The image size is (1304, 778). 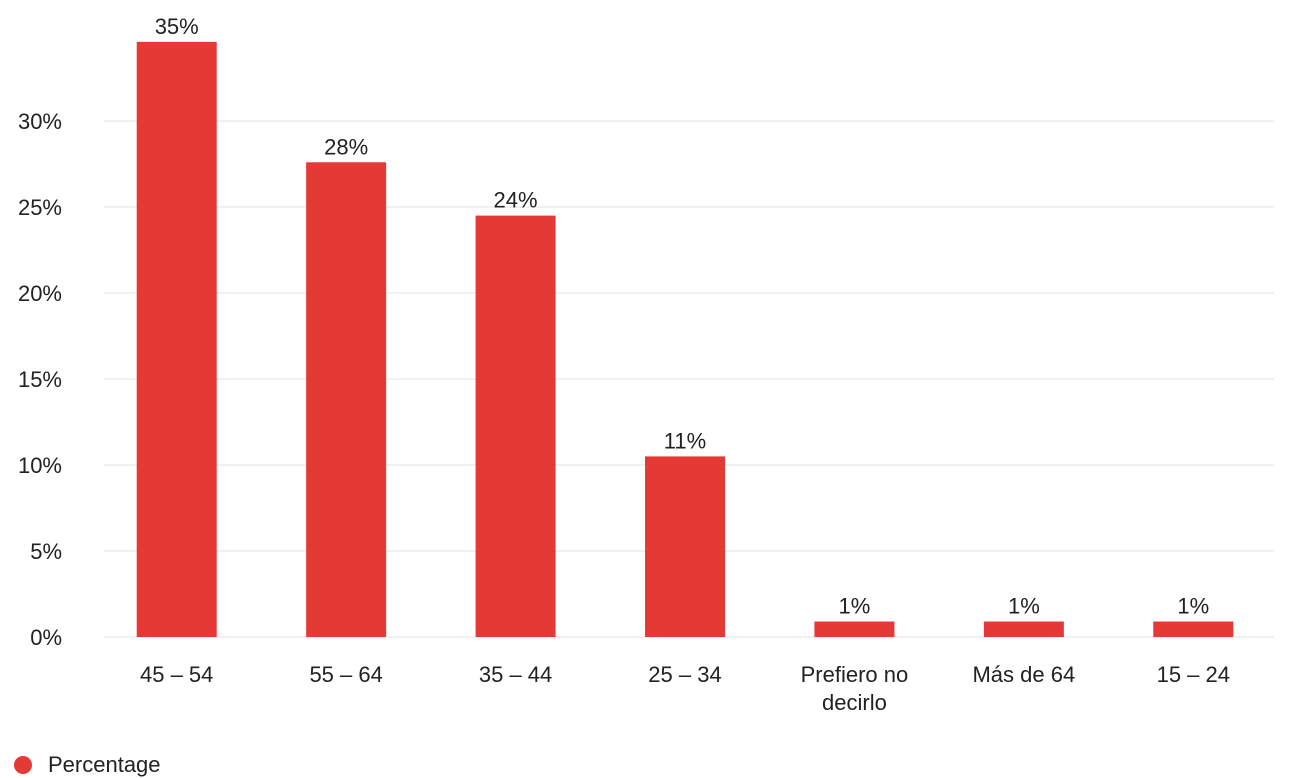 What do you see at coordinates (176, 674) in the screenshot?
I see `x-tick-label: 45 – 54` at bounding box center [176, 674].